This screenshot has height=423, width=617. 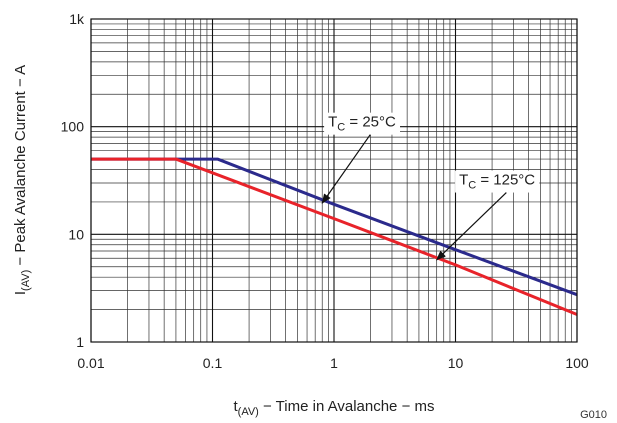 I want to click on x-axis-label: t(AV) − Time in Avalanche − ms, so click(x=333, y=408).